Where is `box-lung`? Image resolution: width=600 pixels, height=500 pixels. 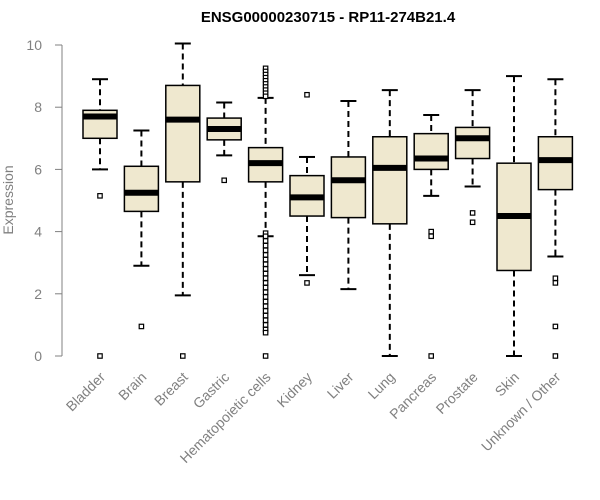
box-lung is located at coordinates (390, 223).